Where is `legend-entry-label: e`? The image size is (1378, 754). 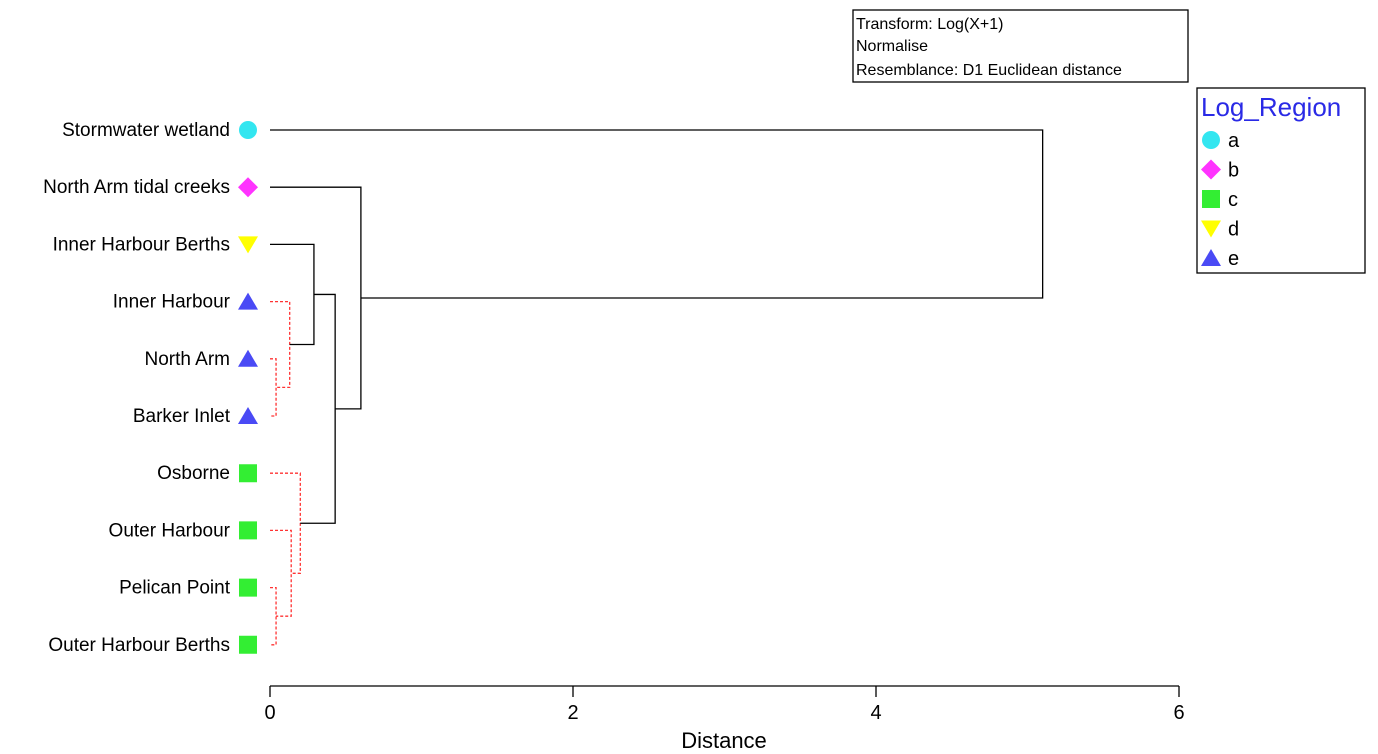 legend-entry-label: e is located at coordinates (1233, 259).